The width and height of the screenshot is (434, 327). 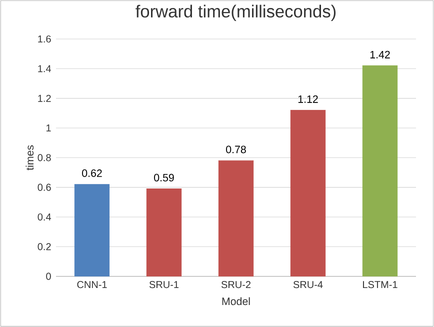 What do you see at coordinates (48, 128) in the screenshot?
I see `y-tick-label: 1` at bounding box center [48, 128].